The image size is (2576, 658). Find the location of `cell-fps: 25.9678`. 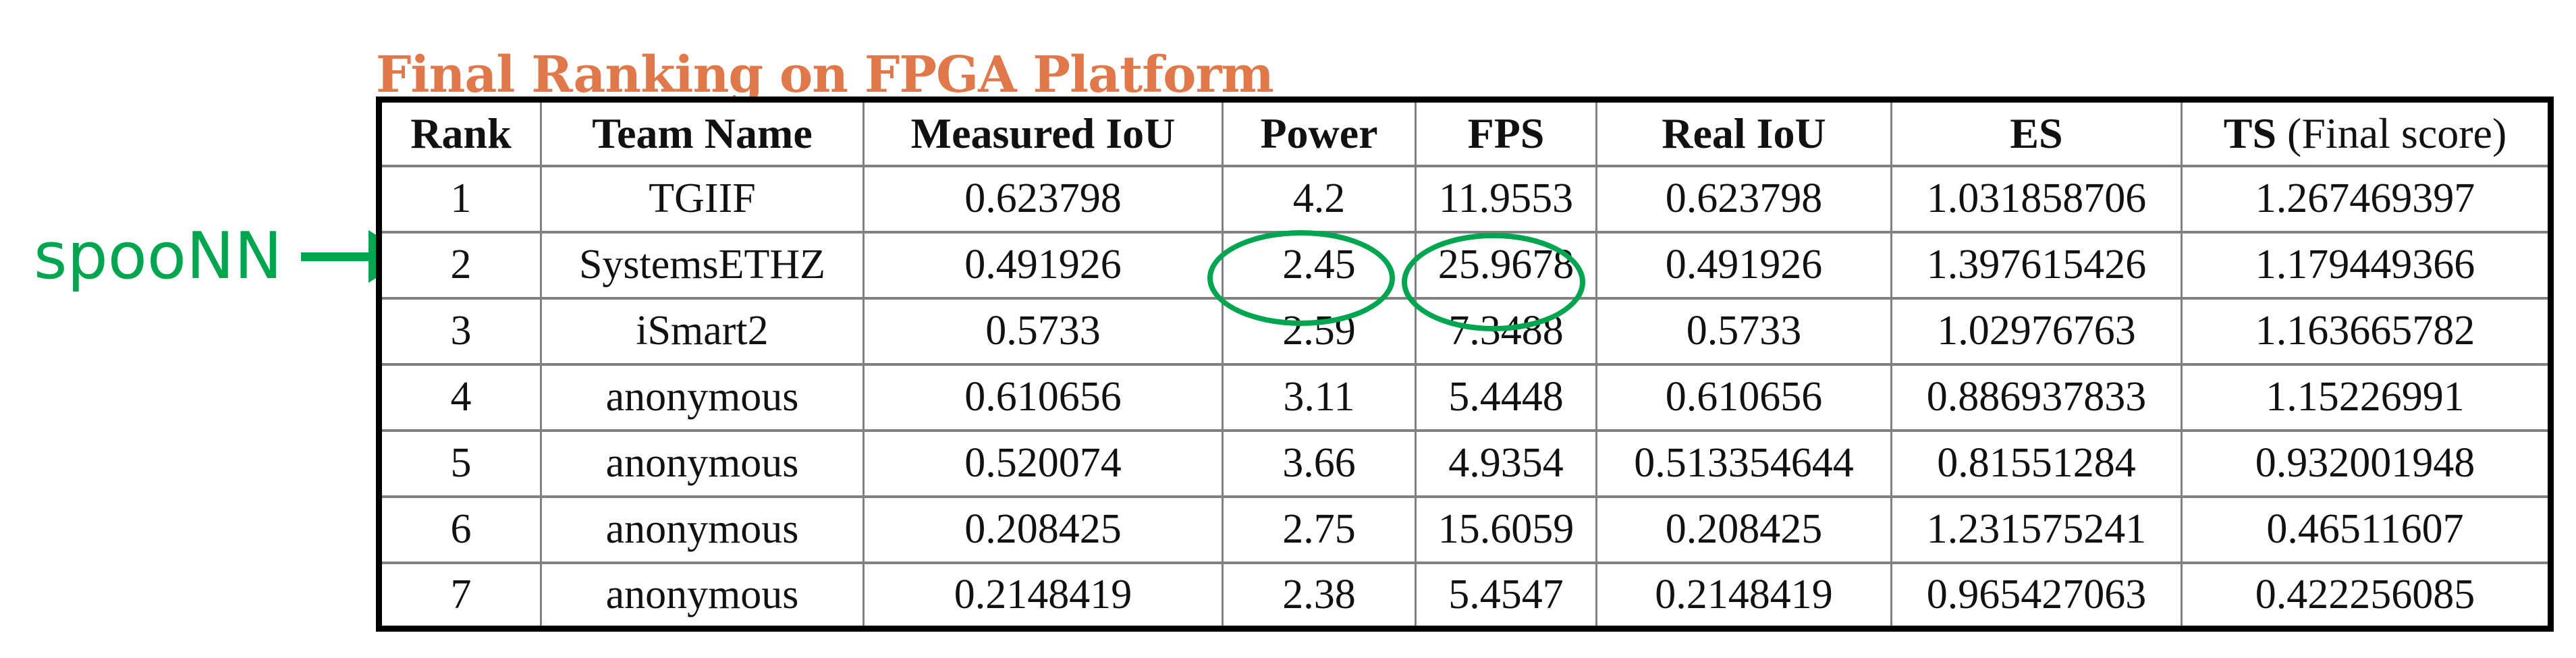

cell-fps: 25.9678 is located at coordinates (1506, 264).